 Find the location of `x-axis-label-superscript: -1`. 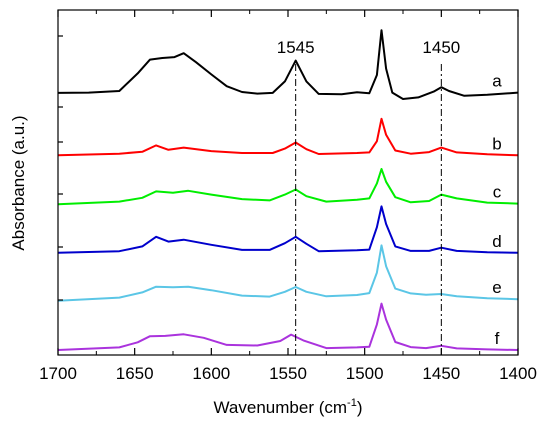

x-axis-label-superscript: -1 is located at coordinates (352, 403).